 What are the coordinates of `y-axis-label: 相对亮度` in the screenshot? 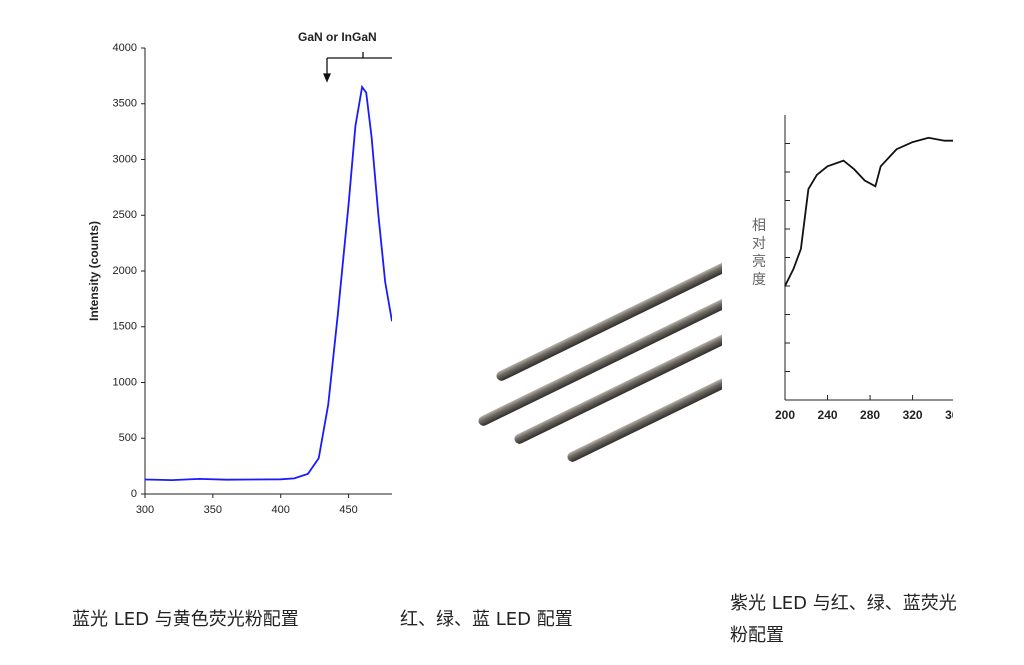 It's located at (758, 254).